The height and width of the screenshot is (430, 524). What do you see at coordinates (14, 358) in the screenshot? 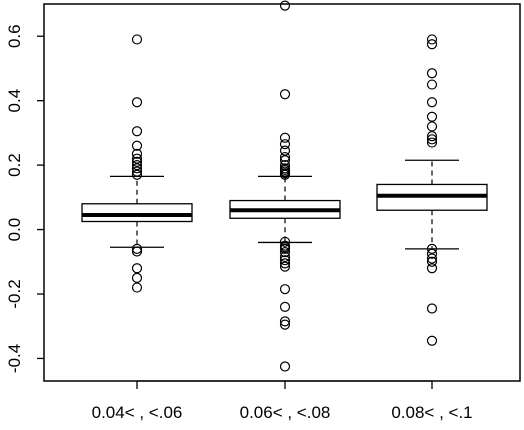
I see `y-tick-label-0: -0.4` at bounding box center [14, 358].